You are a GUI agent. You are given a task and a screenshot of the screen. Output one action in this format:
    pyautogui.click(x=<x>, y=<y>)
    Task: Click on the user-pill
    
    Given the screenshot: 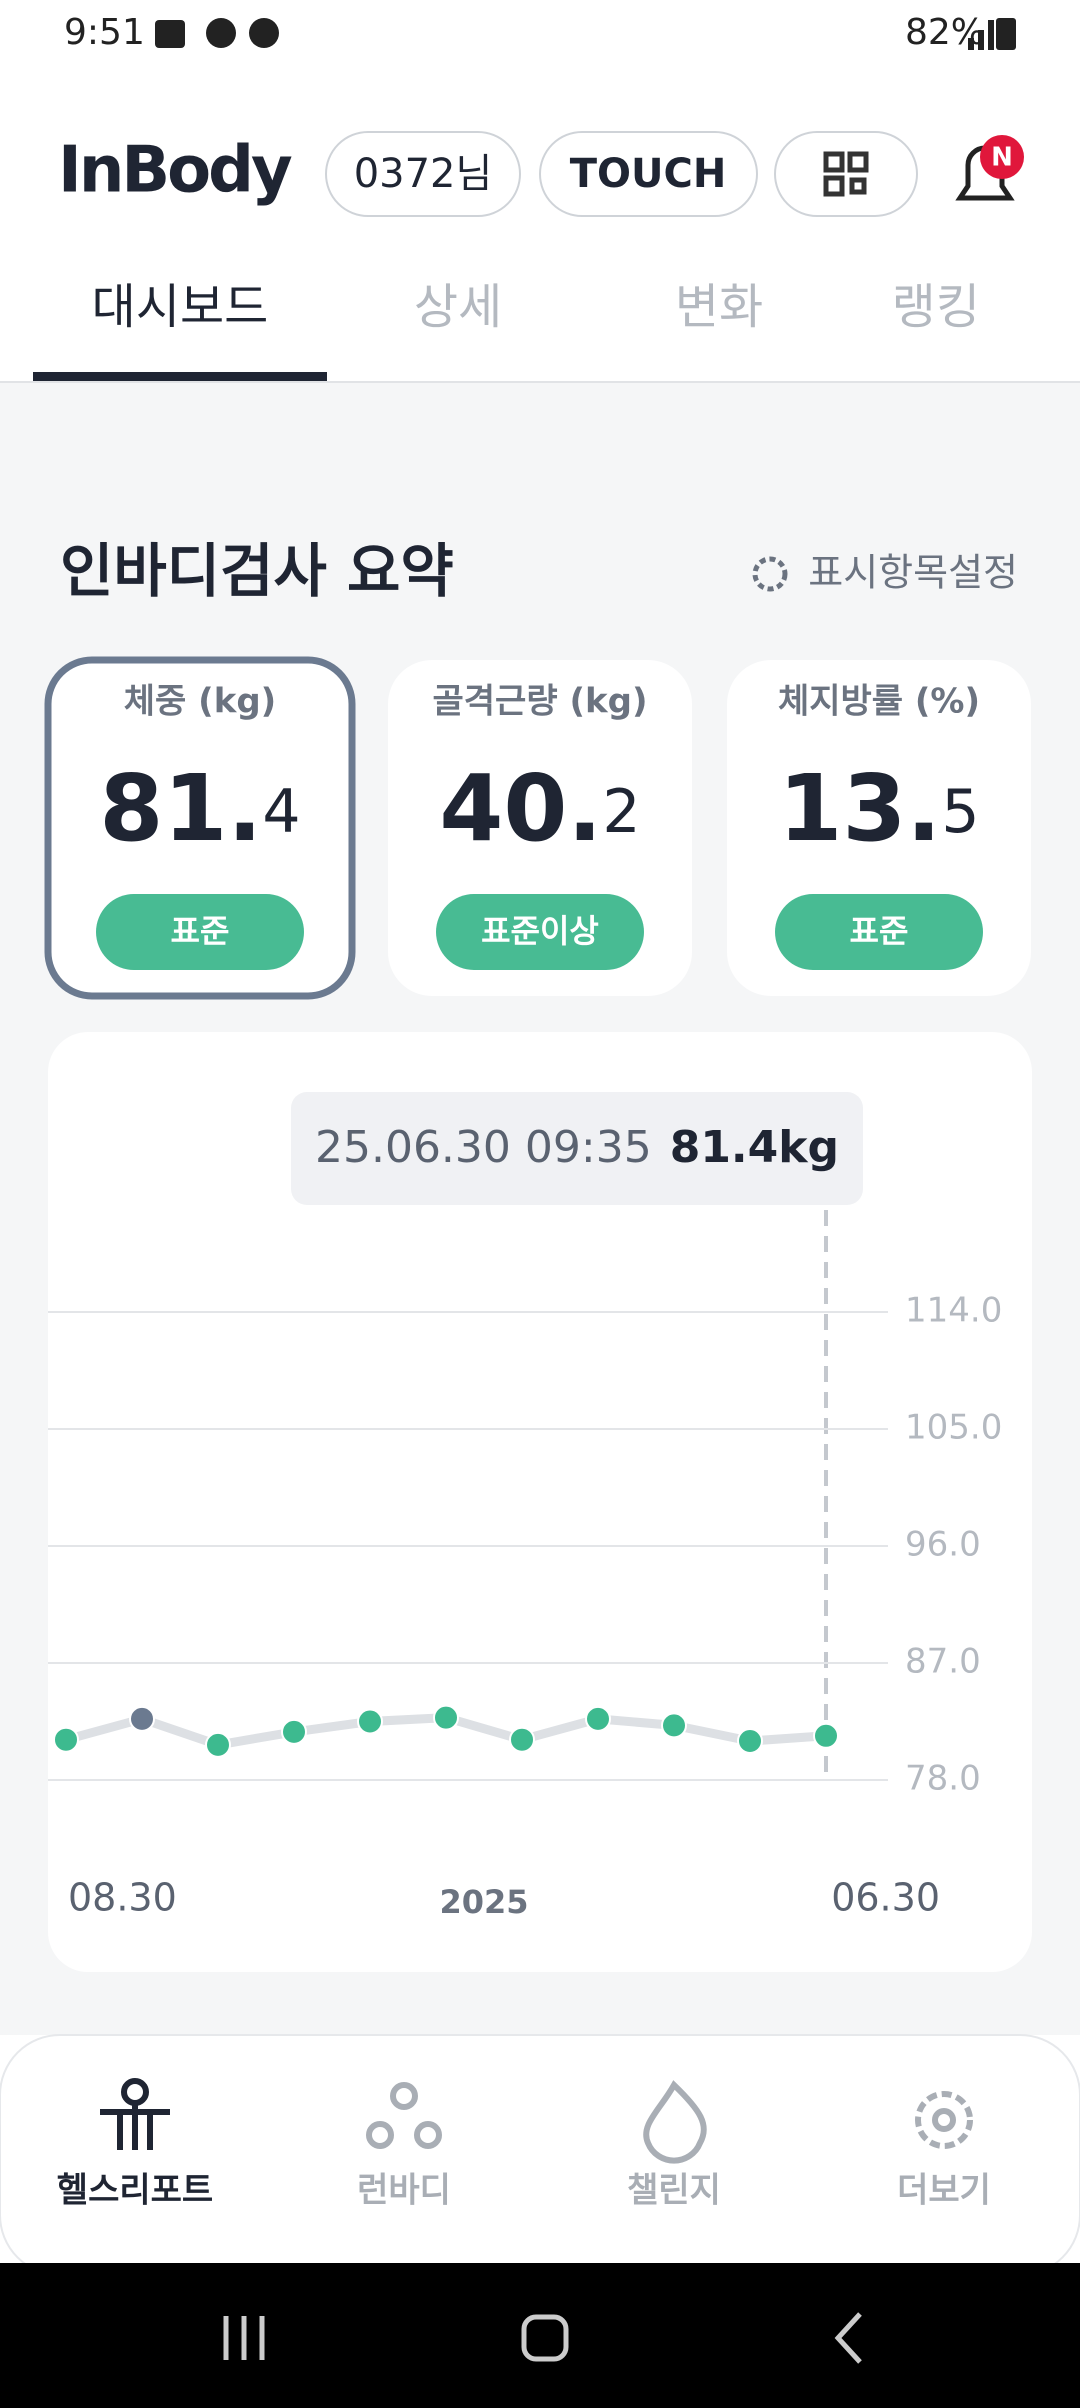 What is the action you would take?
    pyautogui.click(x=423, y=174)
    